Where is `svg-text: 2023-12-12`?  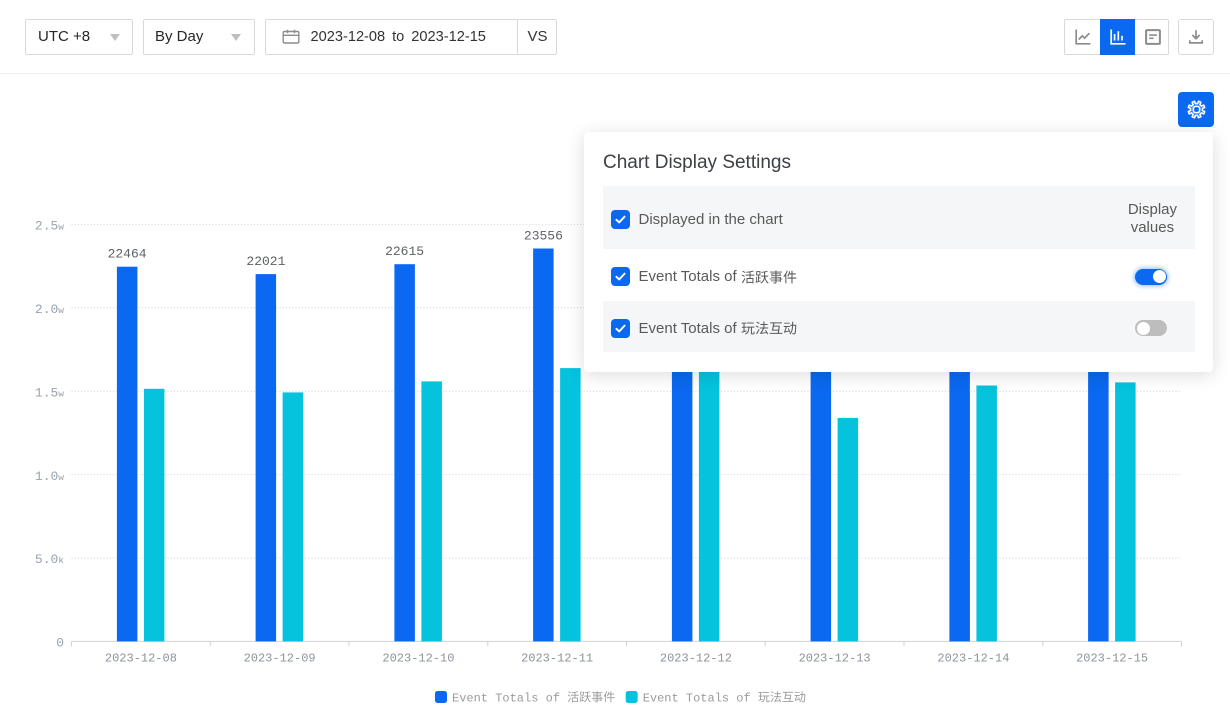
svg-text: 2023-12-12 is located at coordinates (696, 658).